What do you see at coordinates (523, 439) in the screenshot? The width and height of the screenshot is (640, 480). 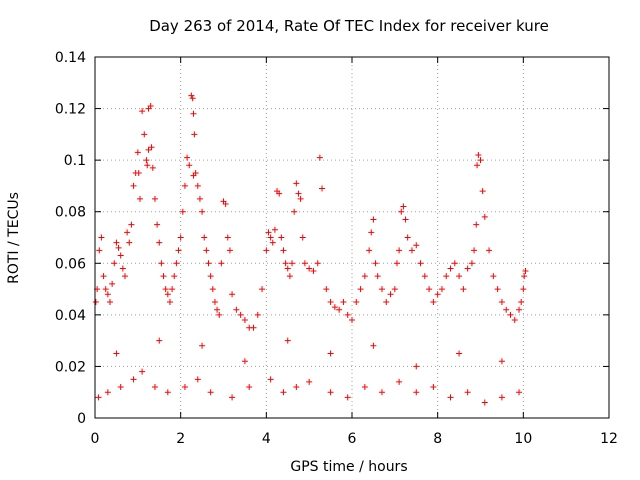 I see `x-tick-label: 10` at bounding box center [523, 439].